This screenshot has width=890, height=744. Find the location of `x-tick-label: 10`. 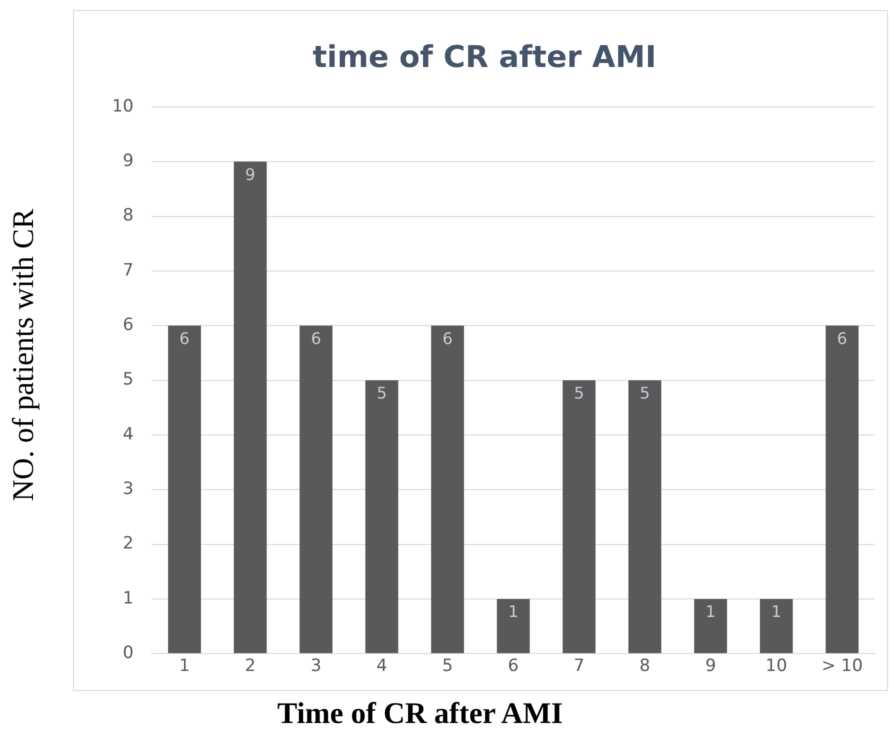

x-tick-label: 10 is located at coordinates (777, 666).